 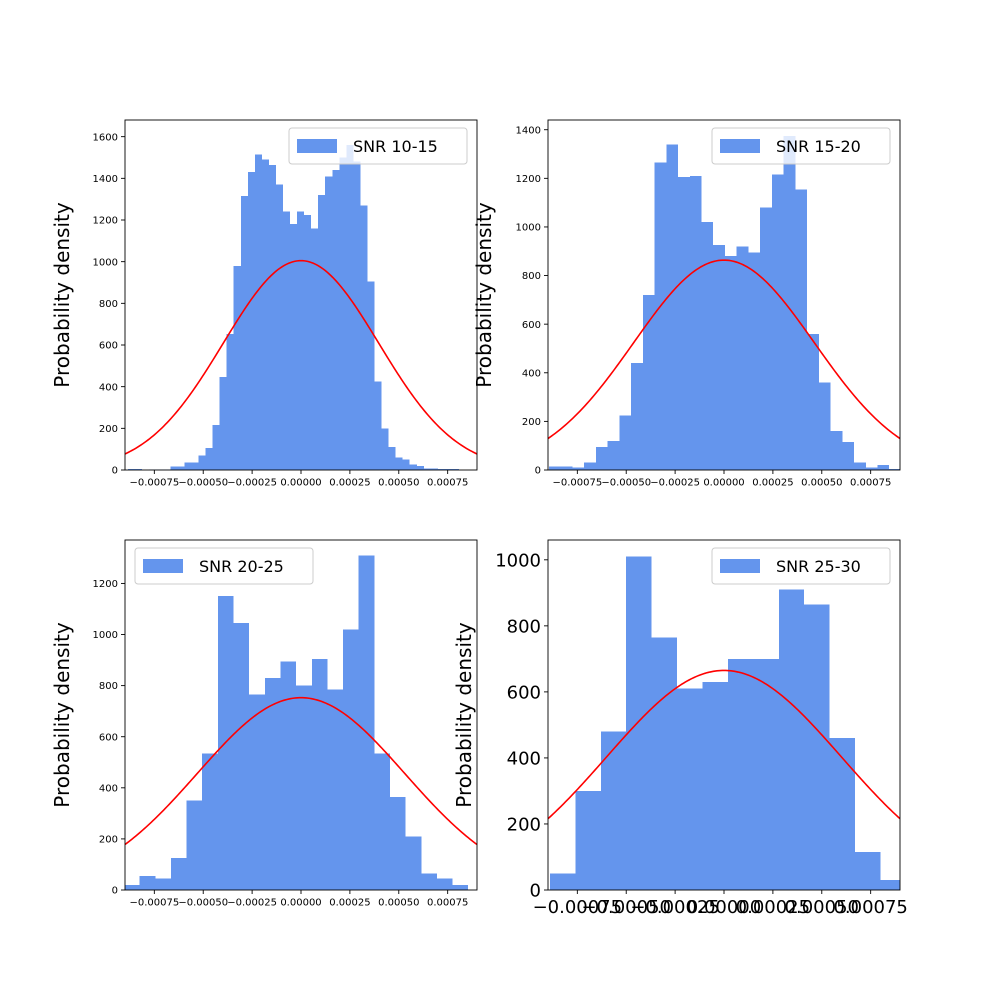 What do you see at coordinates (818, 146) in the screenshot?
I see `legend-label: SNR 15-20` at bounding box center [818, 146].